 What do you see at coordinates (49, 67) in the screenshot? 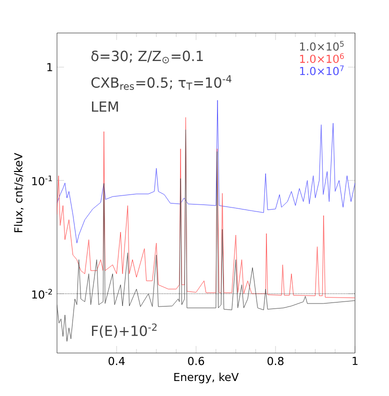
I see `y-tick-label: 1` at bounding box center [49, 67].